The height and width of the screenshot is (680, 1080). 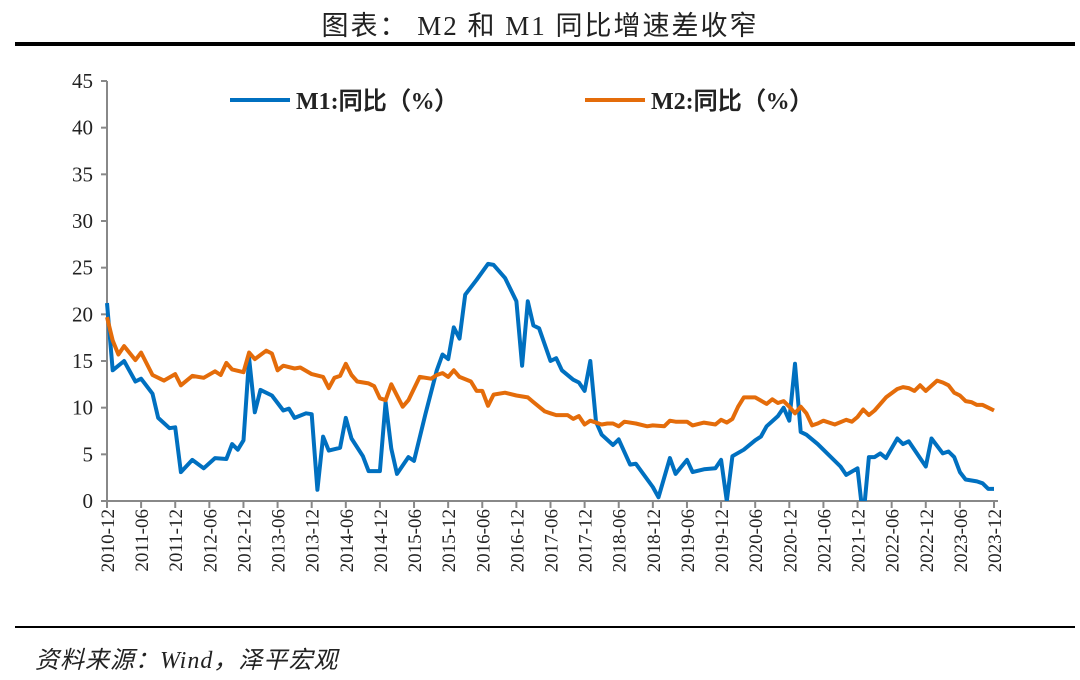 I want to click on x-tick-label: 2018-06, so click(x=620, y=540).